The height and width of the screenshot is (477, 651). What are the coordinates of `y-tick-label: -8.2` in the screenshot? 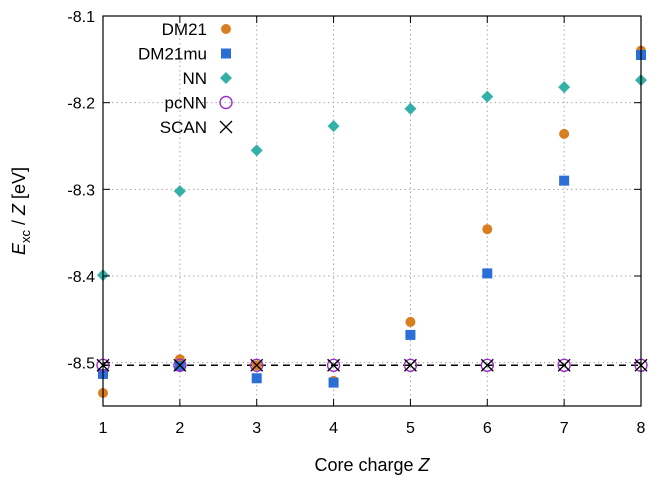 It's located at (81, 104).